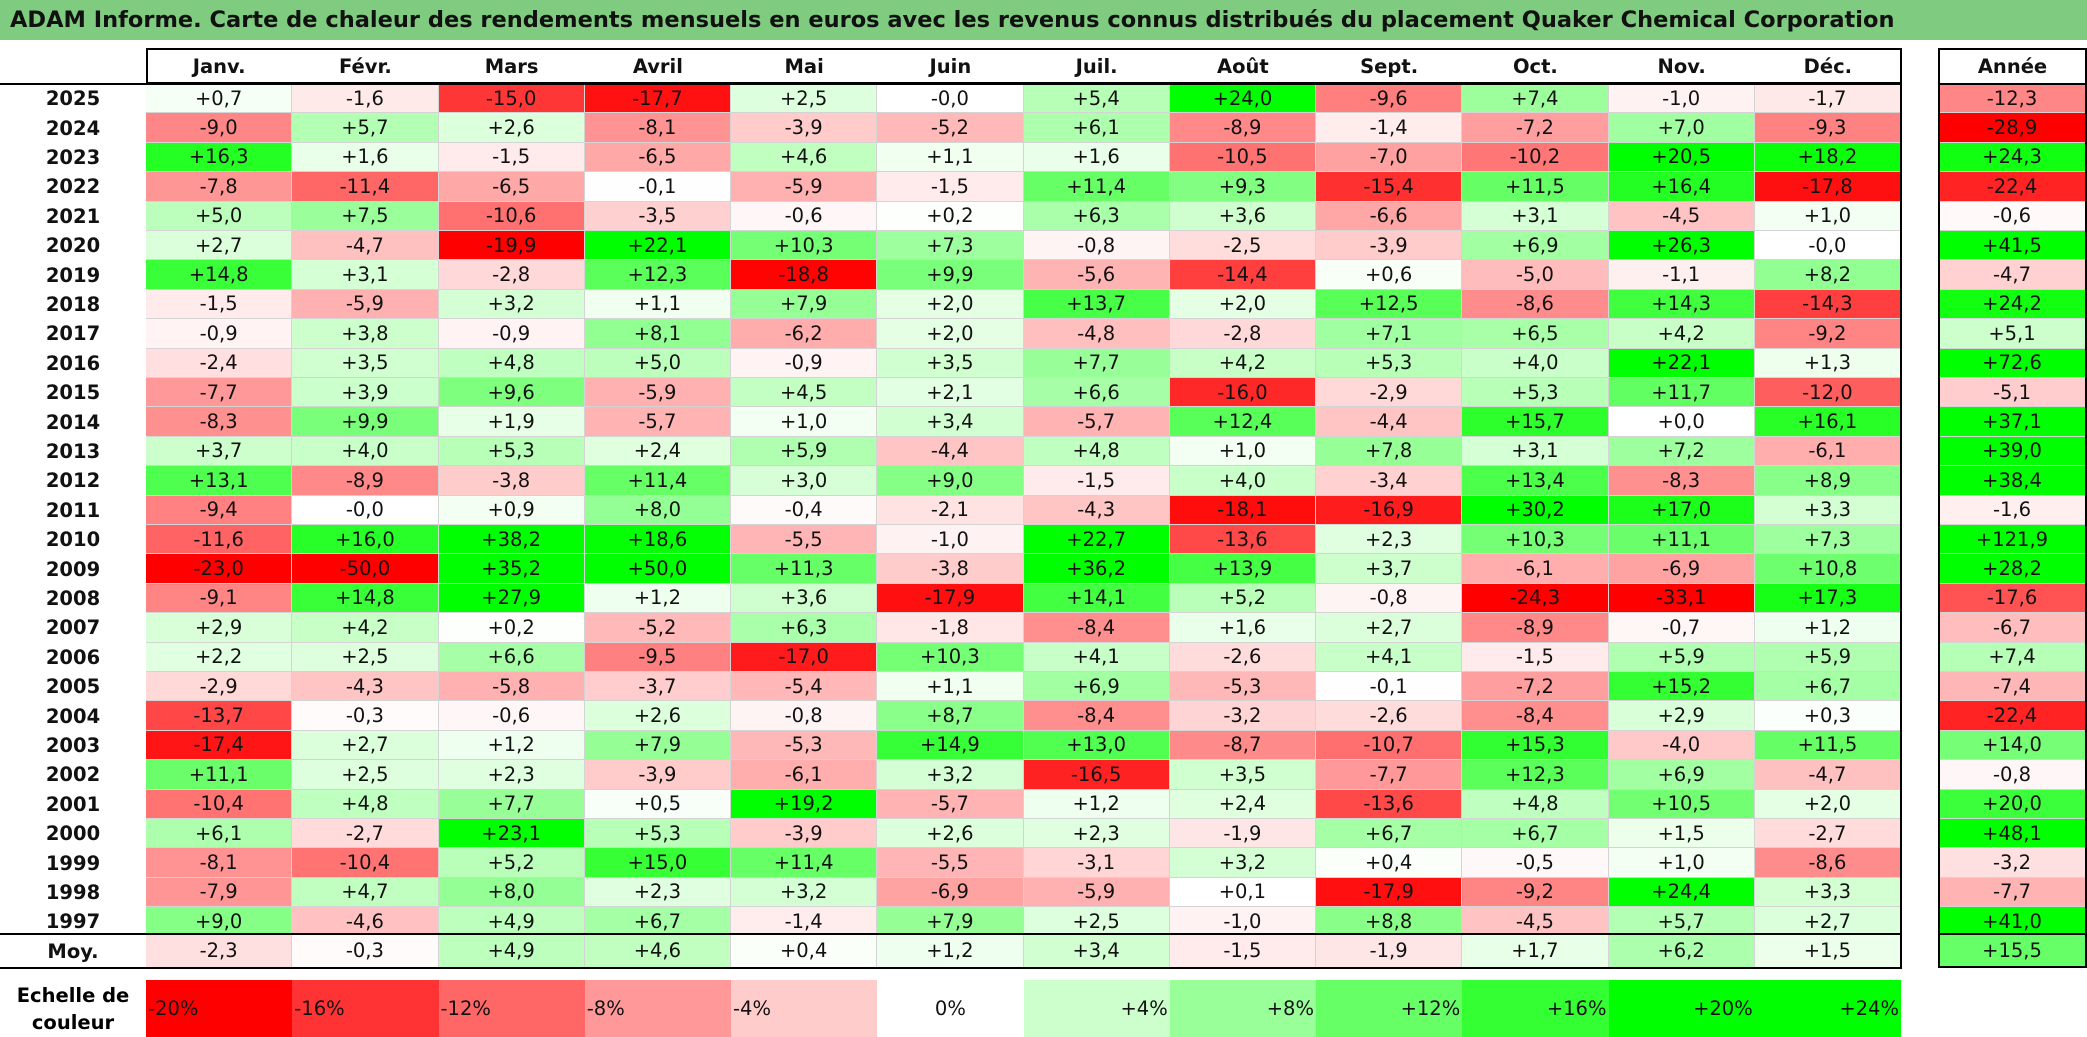  I want to click on heatmap-cell: -5,8, so click(511, 687).